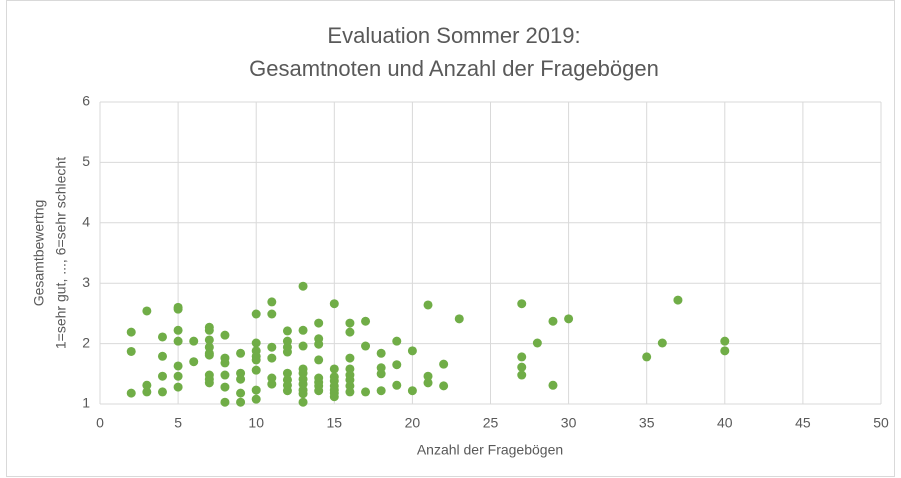  What do you see at coordinates (86, 403) in the screenshot?
I see `y-tick-label: 1` at bounding box center [86, 403].